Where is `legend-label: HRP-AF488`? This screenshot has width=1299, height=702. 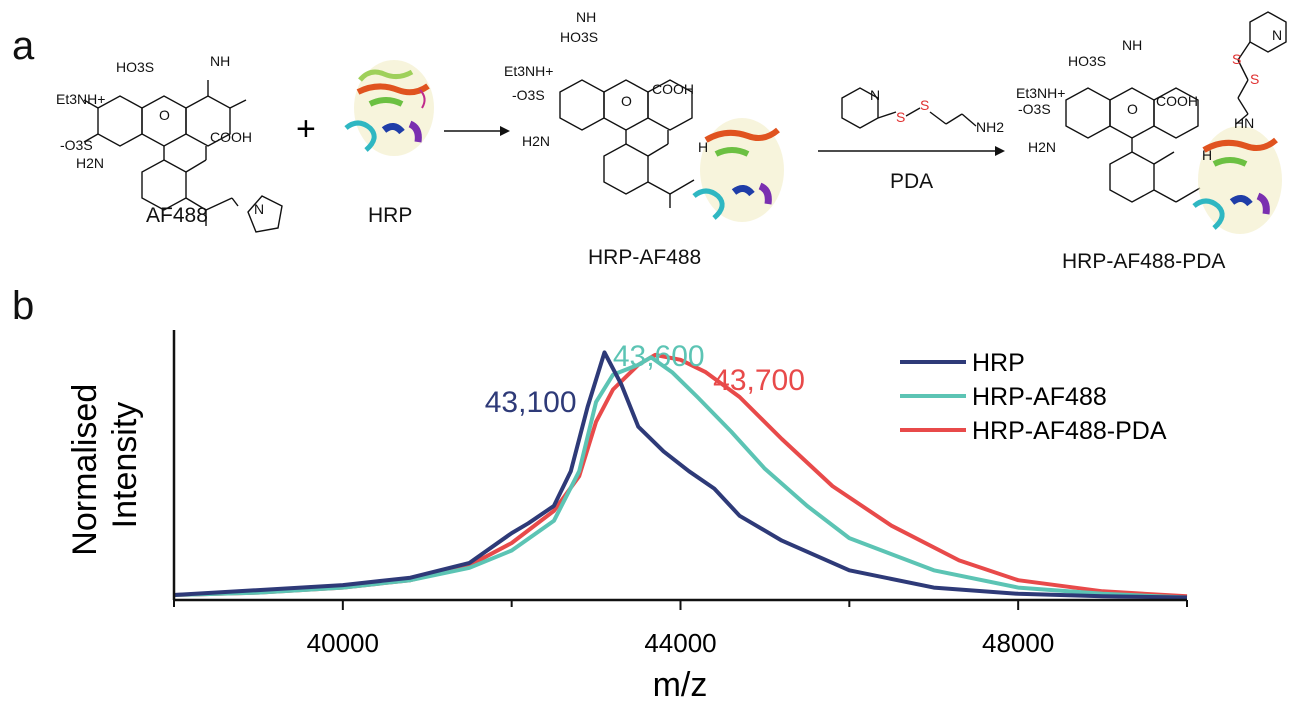 legend-label: HRP-AF488 is located at coordinates (1039, 397).